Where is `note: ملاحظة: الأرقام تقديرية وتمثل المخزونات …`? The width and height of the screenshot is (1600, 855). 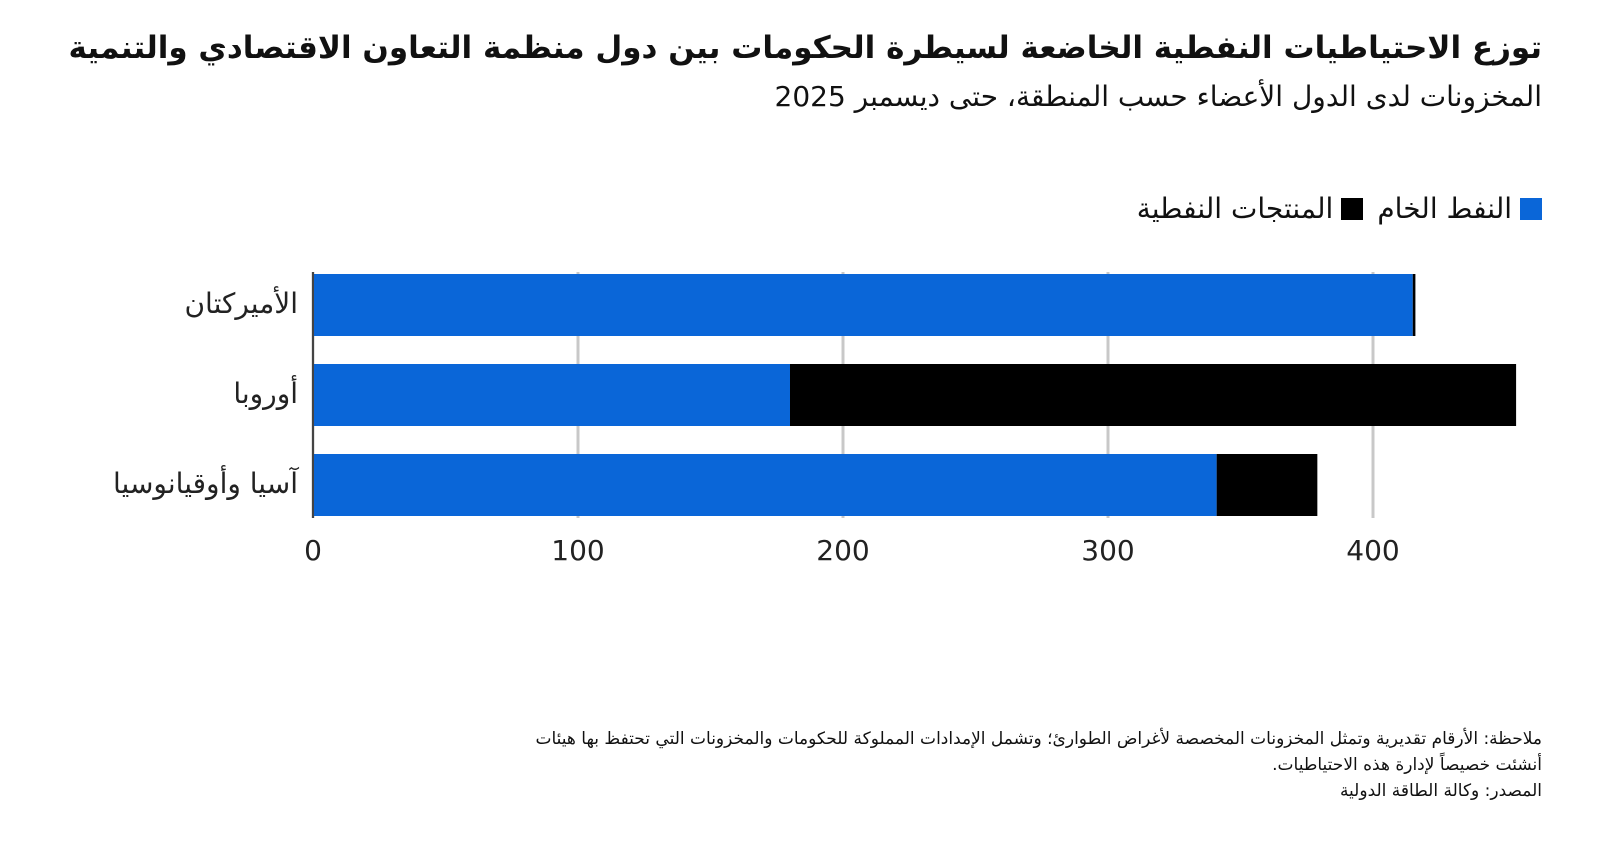
note: ملاحظة: الأرقام تقديرية وتمثل المخزونات … is located at coordinates (1038, 739).